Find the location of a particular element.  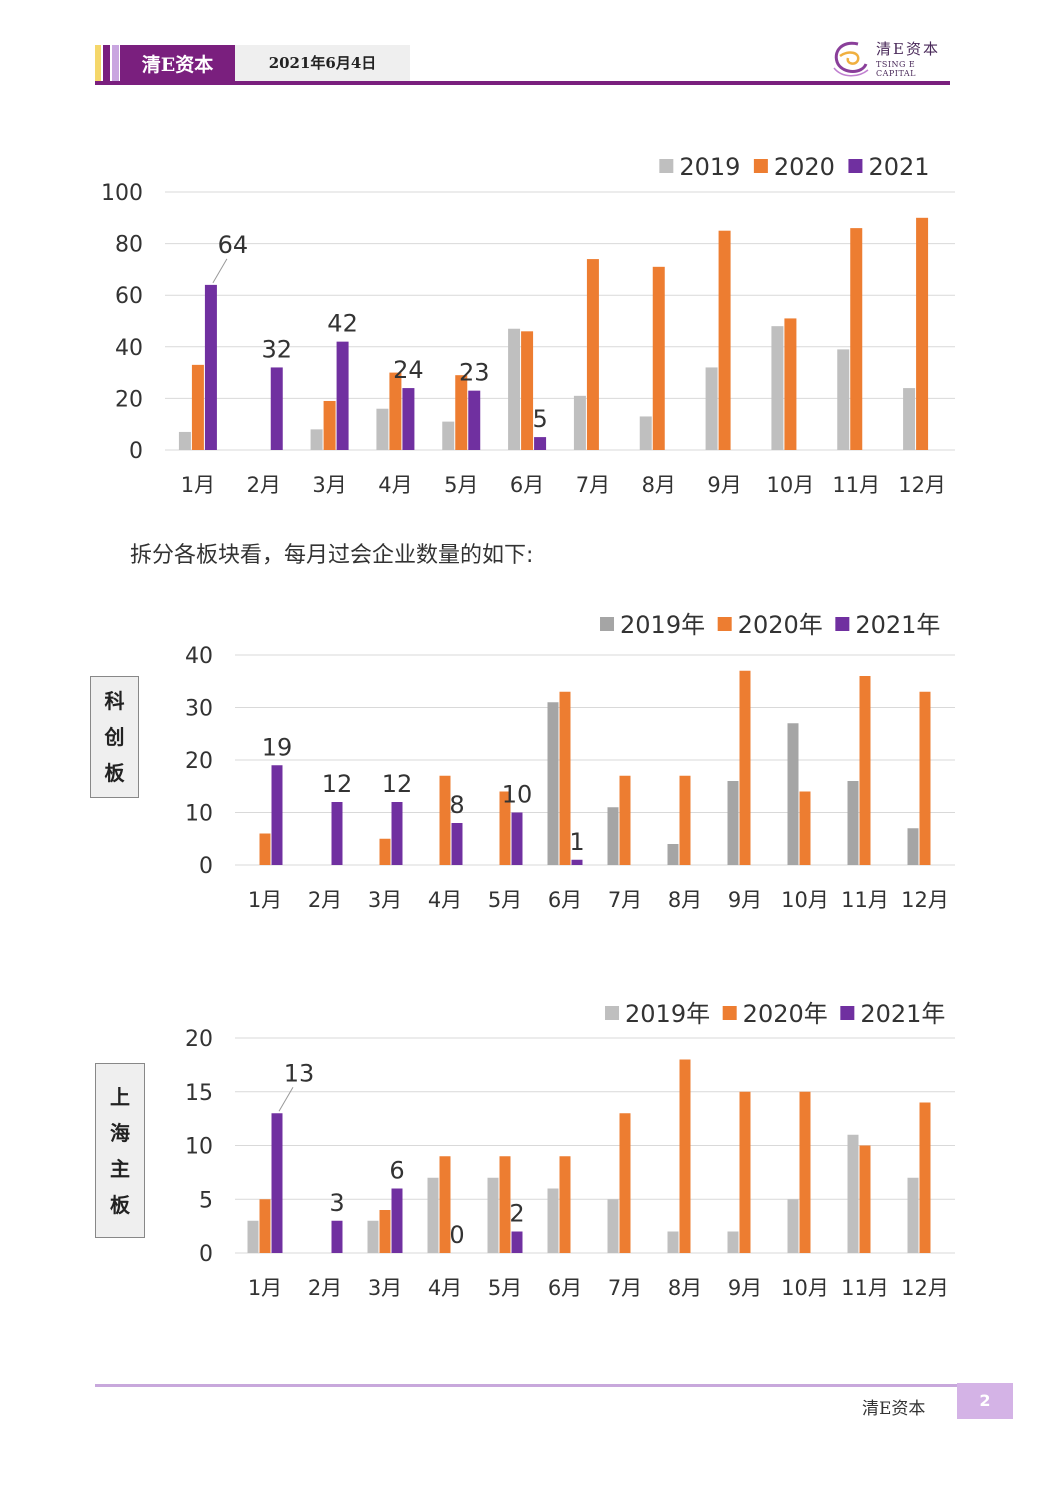

bar-2021-3月 is located at coordinates (342, 395).